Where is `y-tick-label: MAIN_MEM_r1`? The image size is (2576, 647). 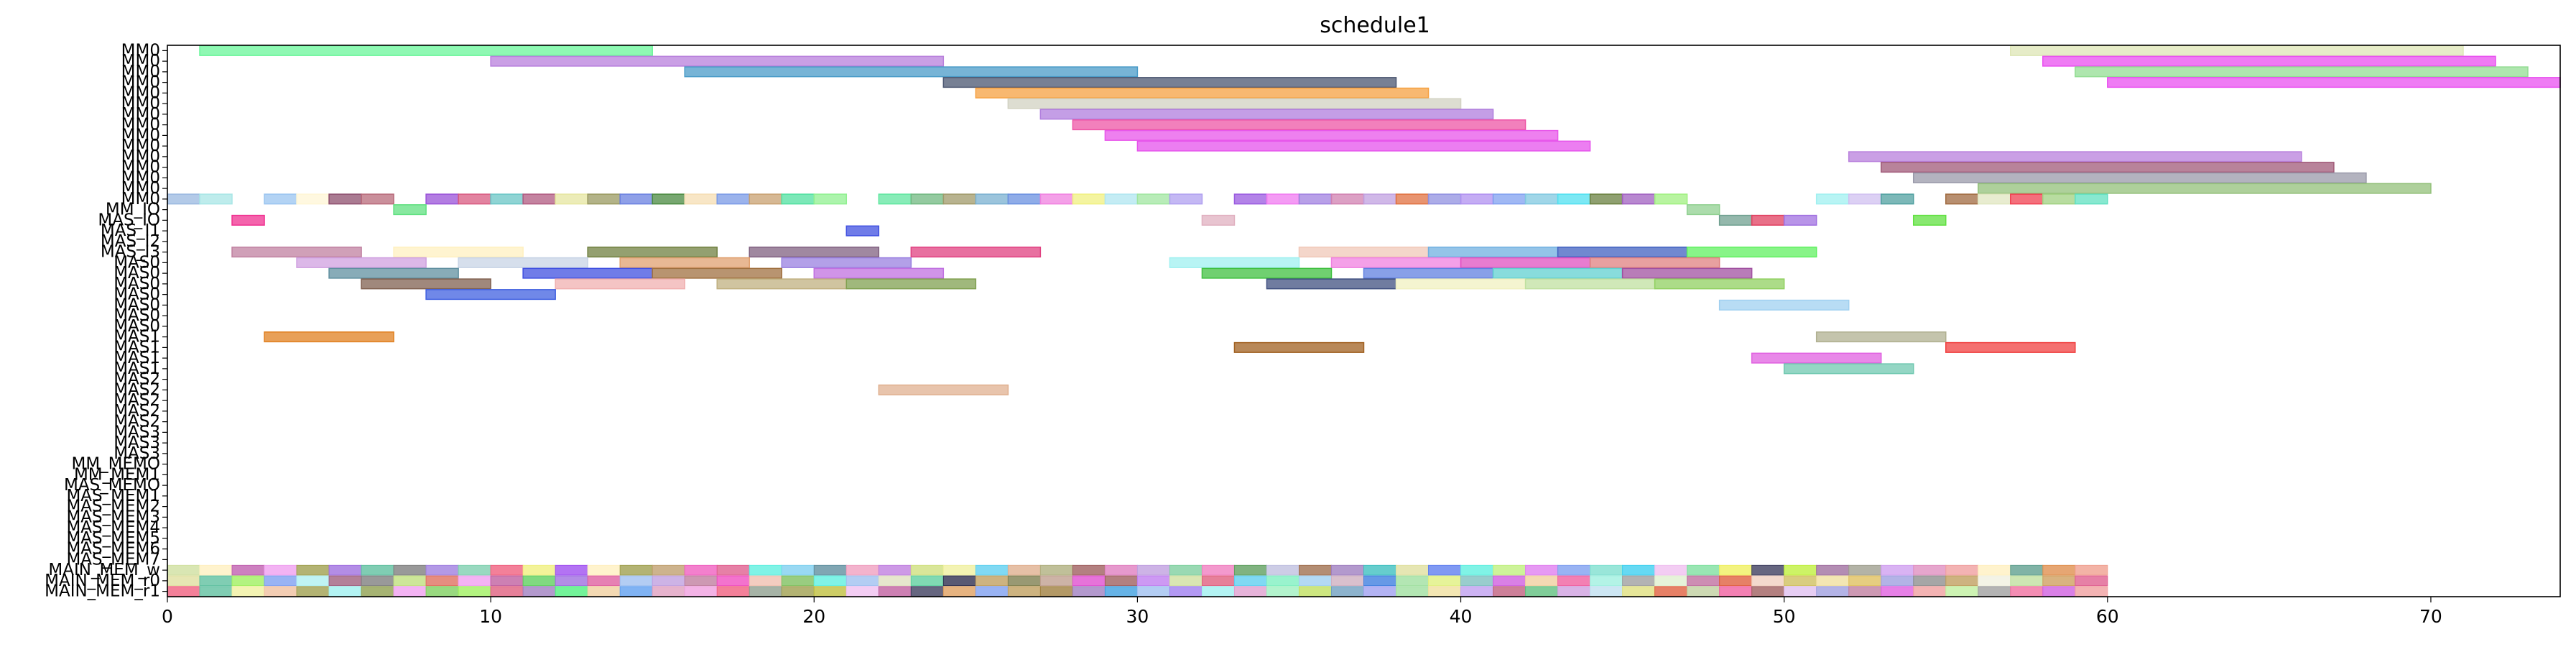
y-tick-label: MAIN_MEM_r1 is located at coordinates (102, 591).